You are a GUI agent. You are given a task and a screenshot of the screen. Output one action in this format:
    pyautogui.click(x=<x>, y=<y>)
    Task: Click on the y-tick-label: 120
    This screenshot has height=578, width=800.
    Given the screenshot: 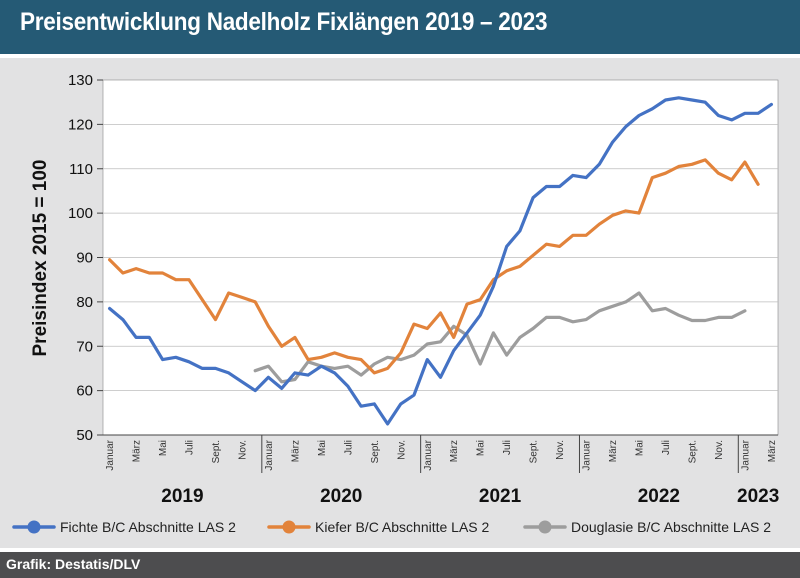 What is the action you would take?
    pyautogui.click(x=80, y=124)
    